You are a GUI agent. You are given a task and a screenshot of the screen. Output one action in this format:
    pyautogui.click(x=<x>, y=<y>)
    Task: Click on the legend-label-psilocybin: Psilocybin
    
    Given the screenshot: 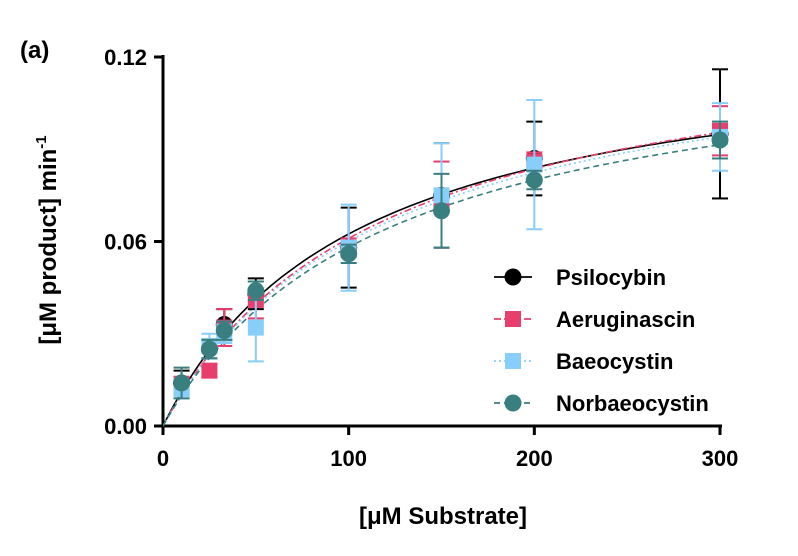 What is the action you would take?
    pyautogui.click(x=611, y=277)
    